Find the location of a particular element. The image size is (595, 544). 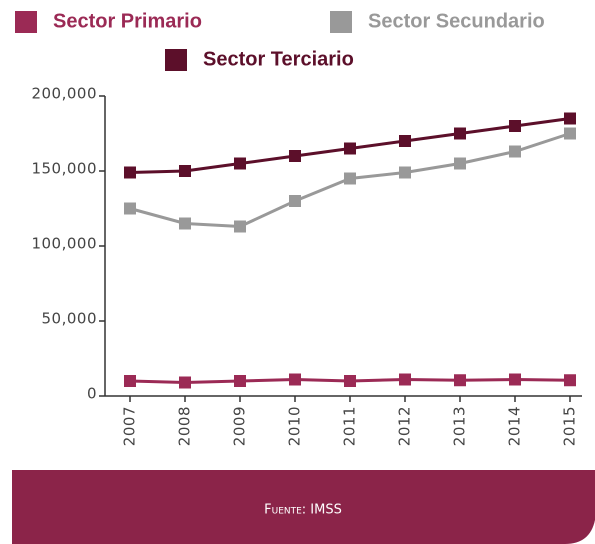

footer-band is located at coordinates (303, 507).